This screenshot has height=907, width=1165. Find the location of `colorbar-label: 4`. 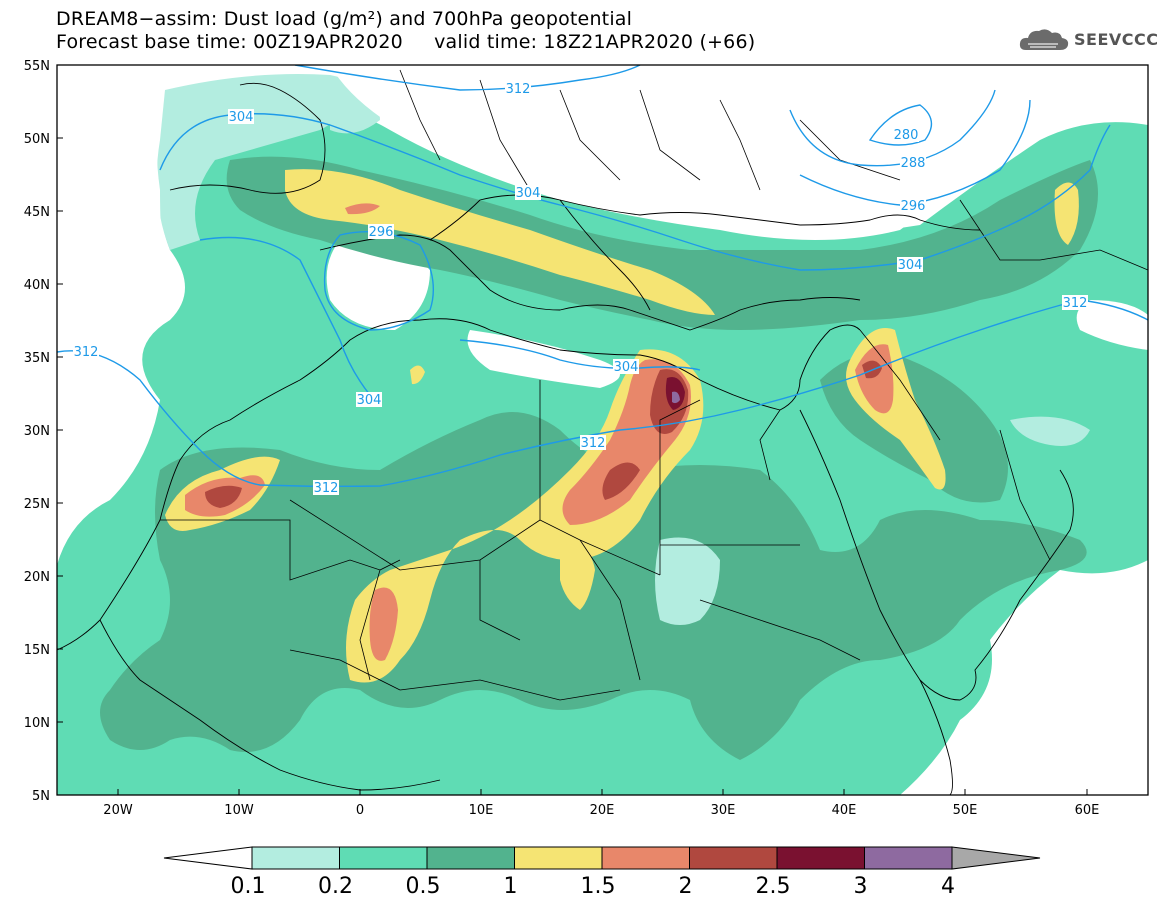

colorbar-label: 4 is located at coordinates (948, 886).